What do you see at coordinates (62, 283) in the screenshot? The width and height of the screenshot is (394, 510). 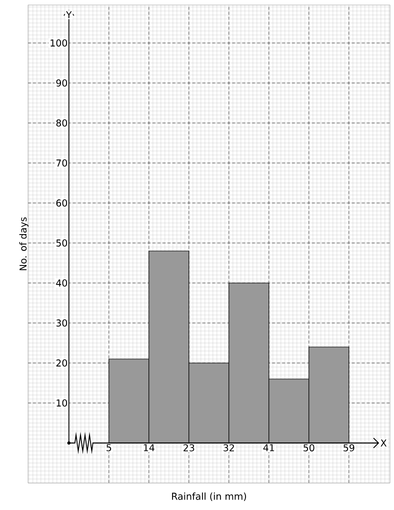 I see `y-tick-label: 40` at bounding box center [62, 283].